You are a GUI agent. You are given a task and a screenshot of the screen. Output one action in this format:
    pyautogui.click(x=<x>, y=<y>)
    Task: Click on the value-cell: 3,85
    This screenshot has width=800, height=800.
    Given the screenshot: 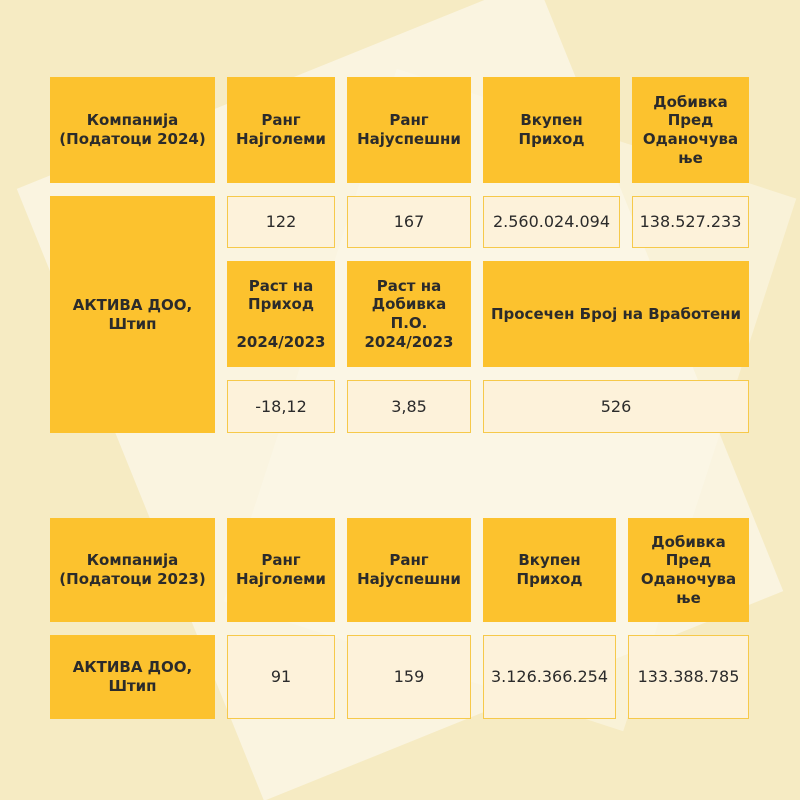 What is the action you would take?
    pyautogui.click(x=409, y=406)
    